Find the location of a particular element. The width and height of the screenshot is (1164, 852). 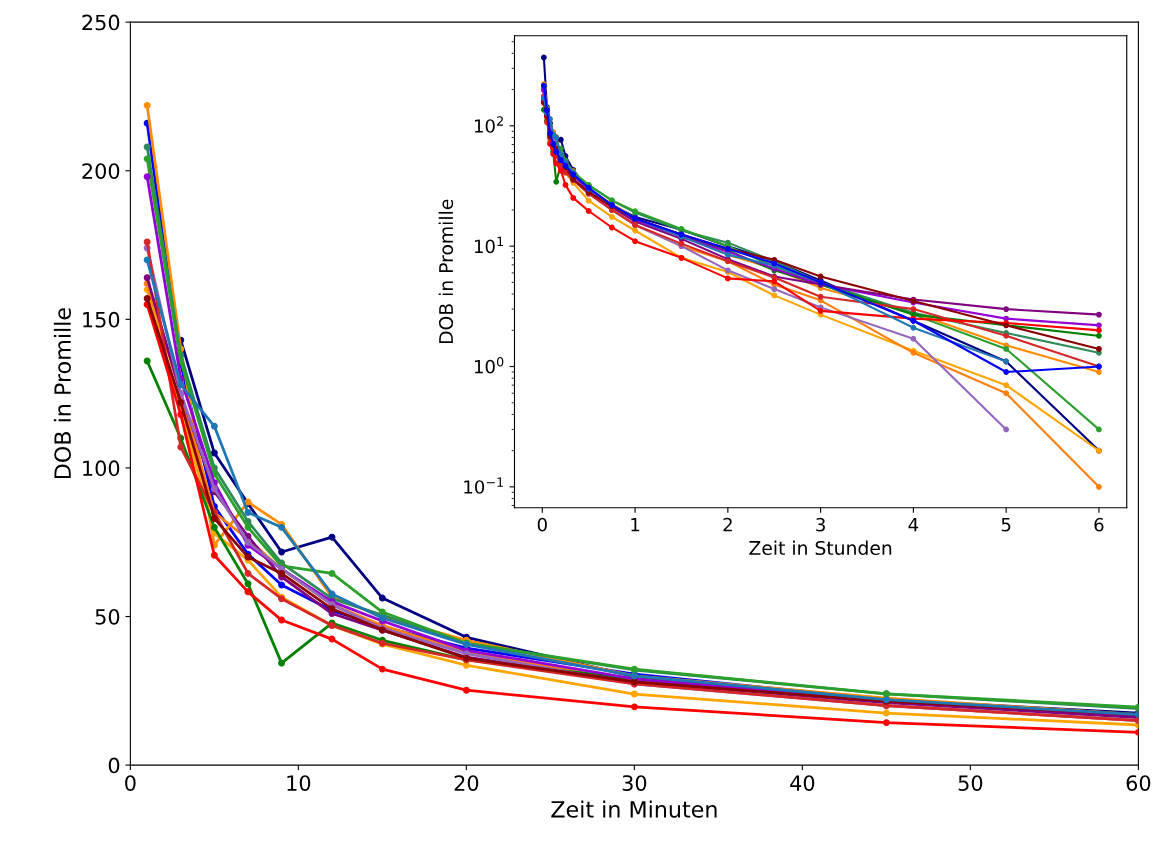

y-tick-label: 10$^{0}$ is located at coordinates (489, 365).